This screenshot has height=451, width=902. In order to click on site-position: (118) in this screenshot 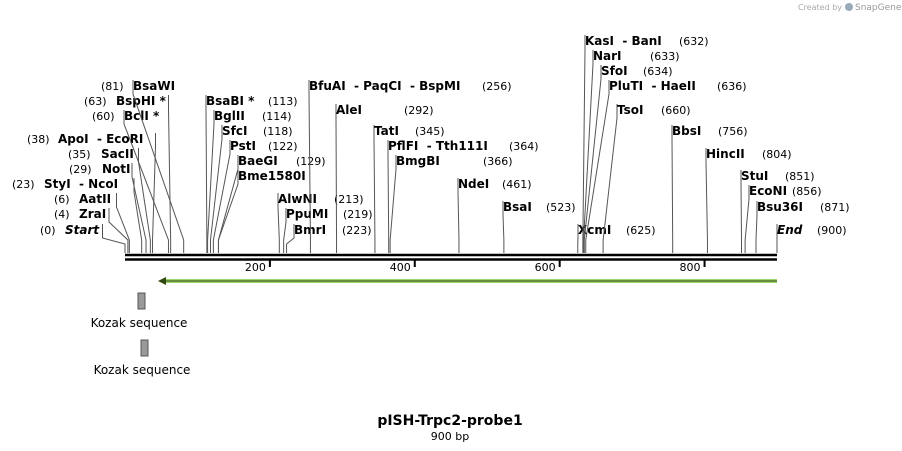, I will do `click(278, 131)`.